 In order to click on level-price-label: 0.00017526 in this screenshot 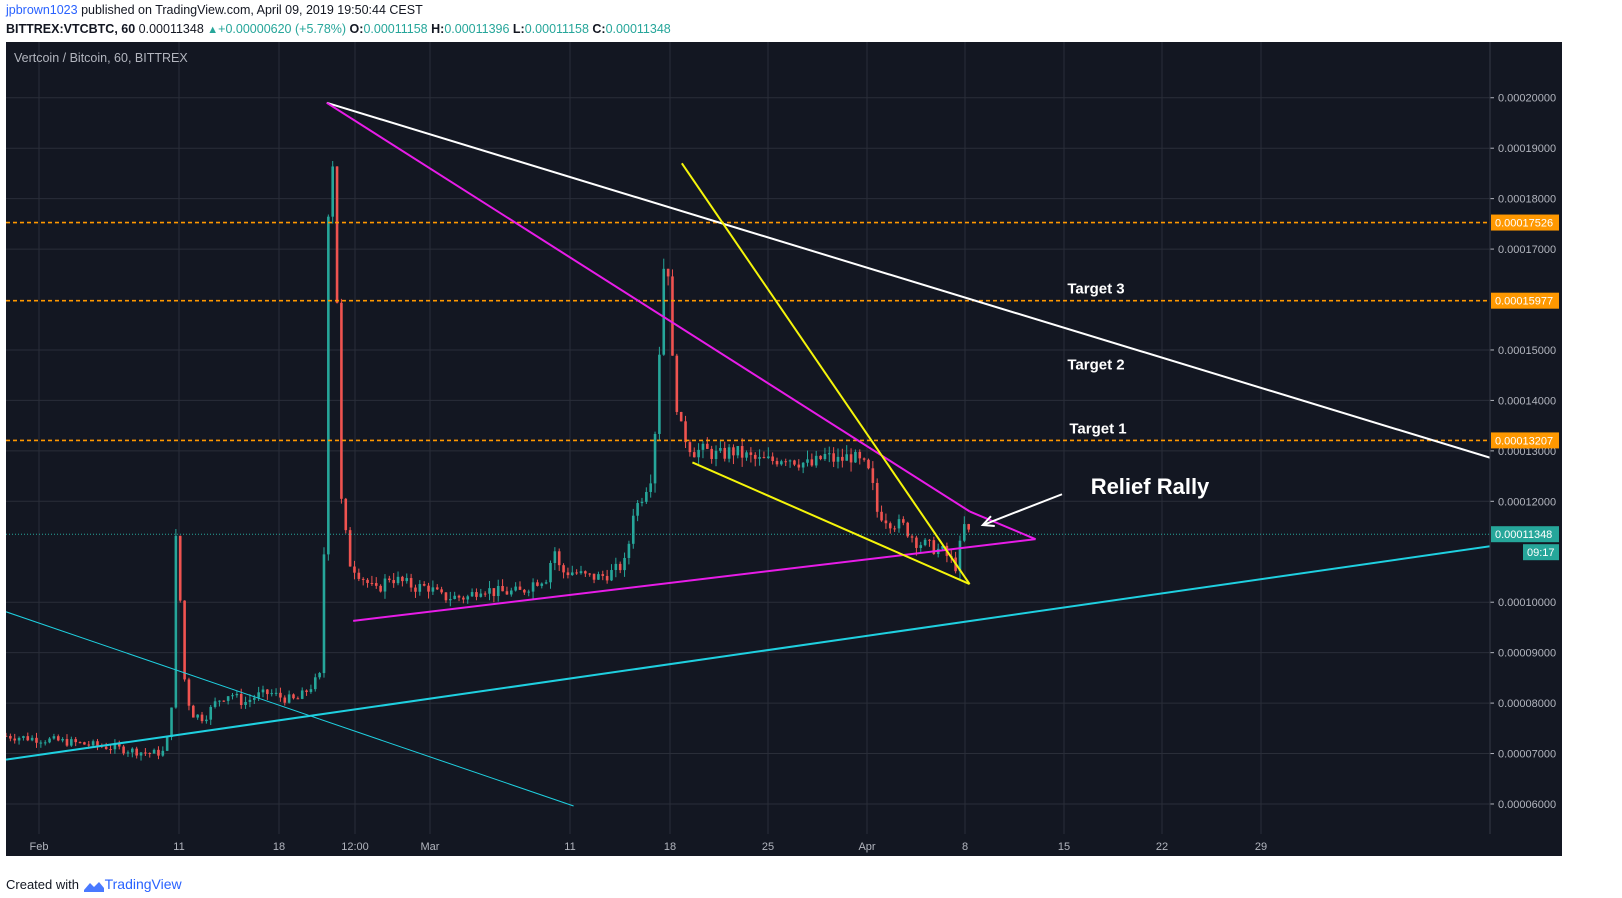, I will do `click(1524, 224)`.